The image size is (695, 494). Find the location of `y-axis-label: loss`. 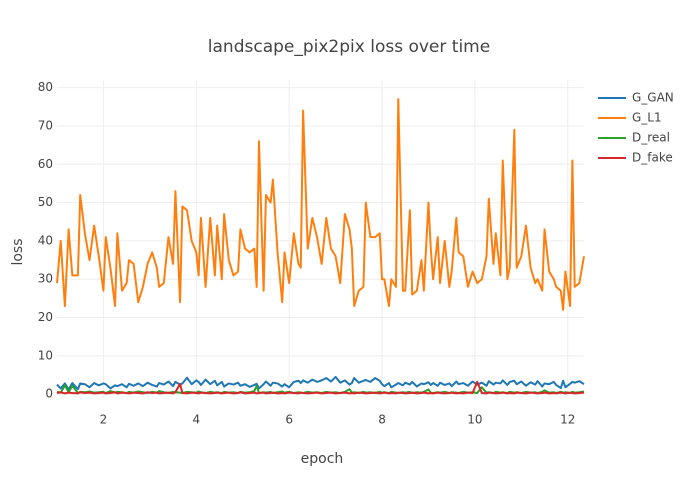

y-axis-label: loss is located at coordinates (18, 251).